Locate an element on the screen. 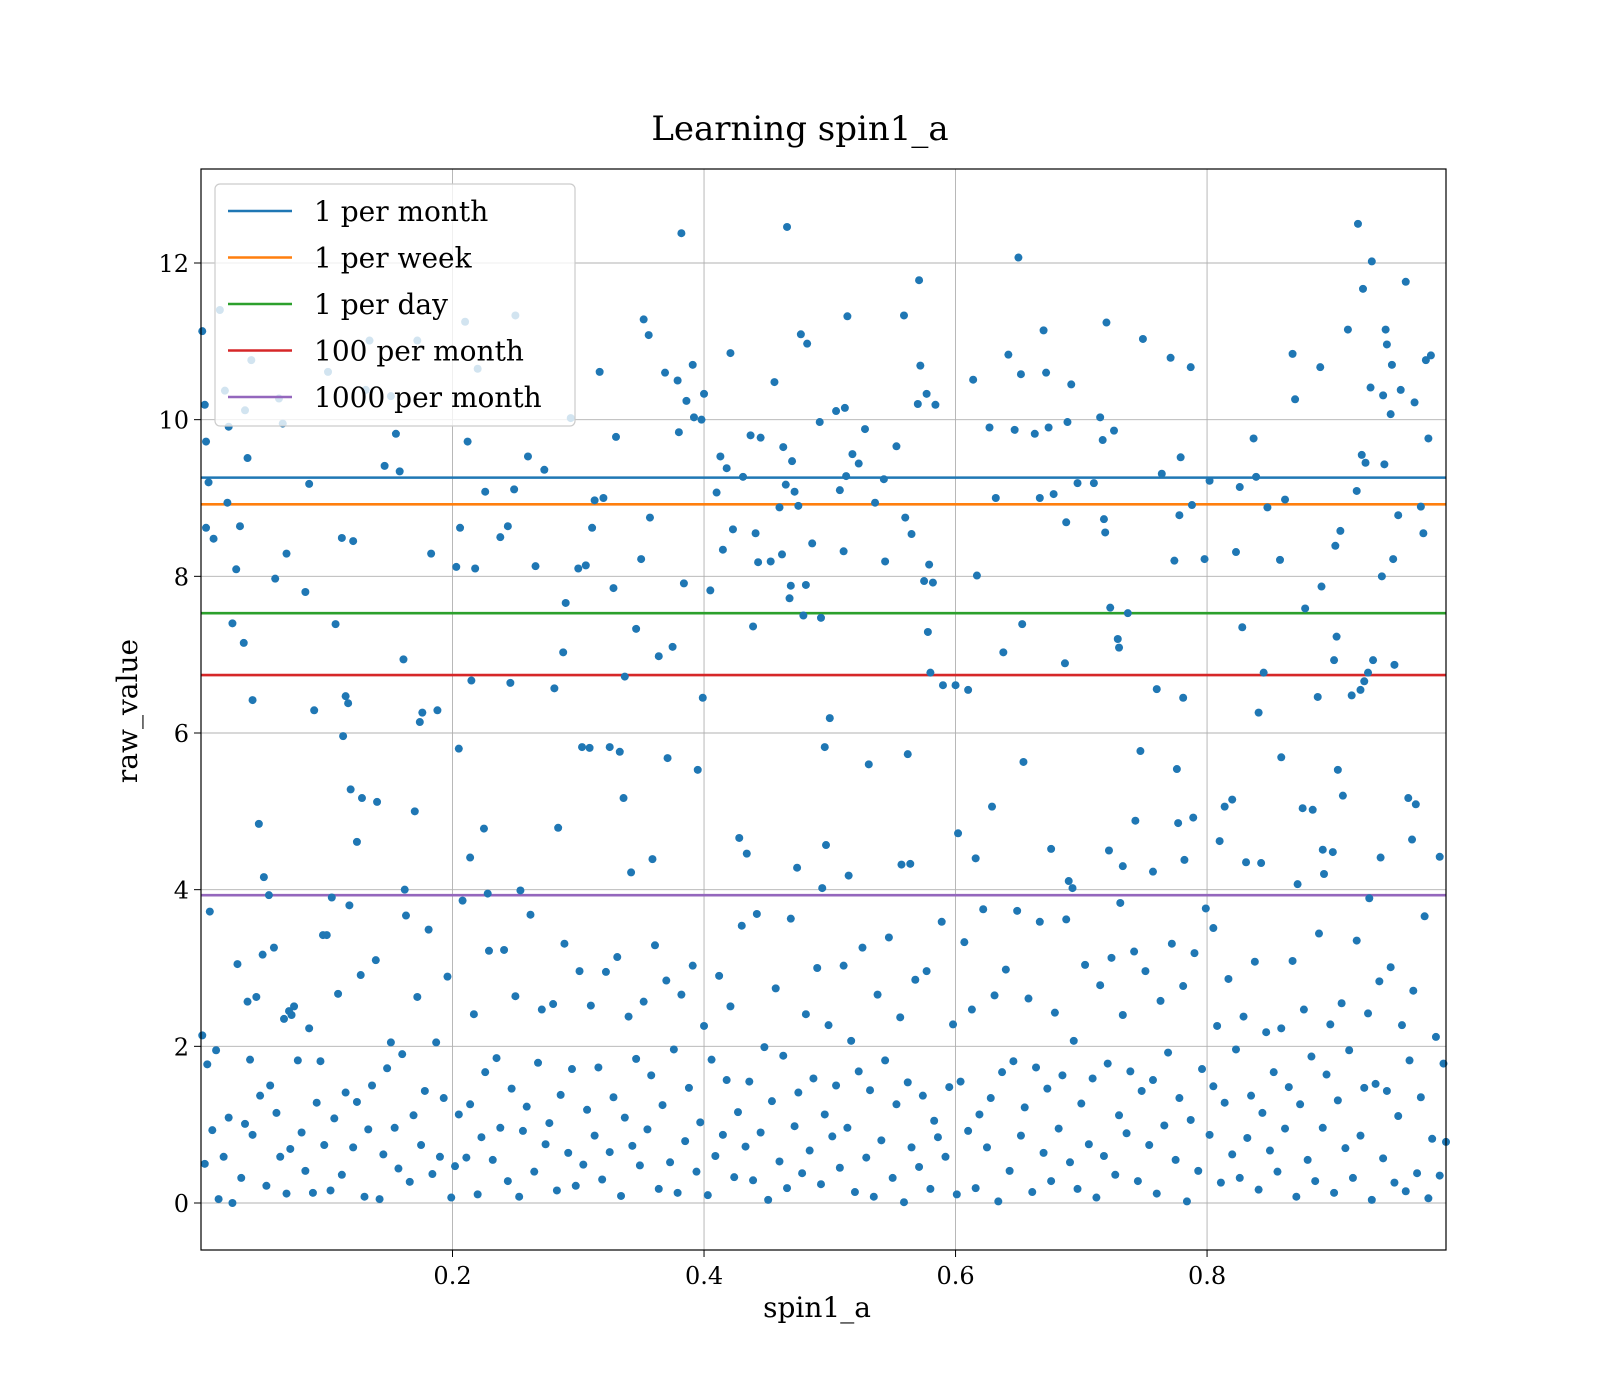  y-tick-label: 12 is located at coordinates (173, 264).